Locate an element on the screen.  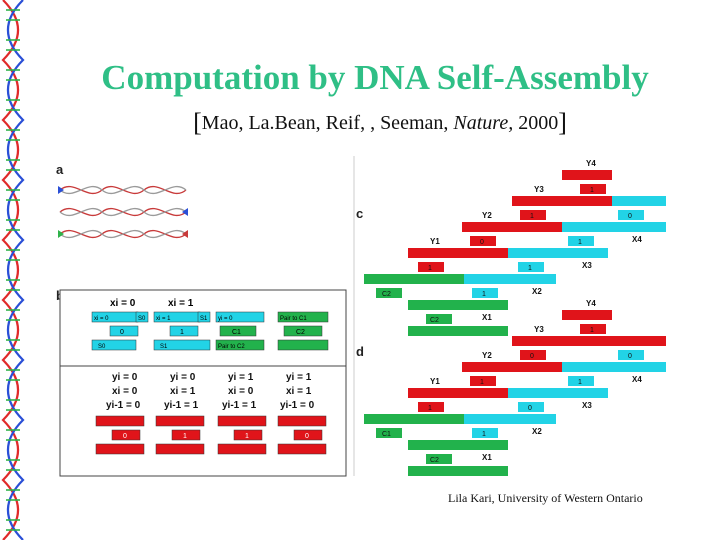
citation-year: 2000 is located at coordinates (536, 123).